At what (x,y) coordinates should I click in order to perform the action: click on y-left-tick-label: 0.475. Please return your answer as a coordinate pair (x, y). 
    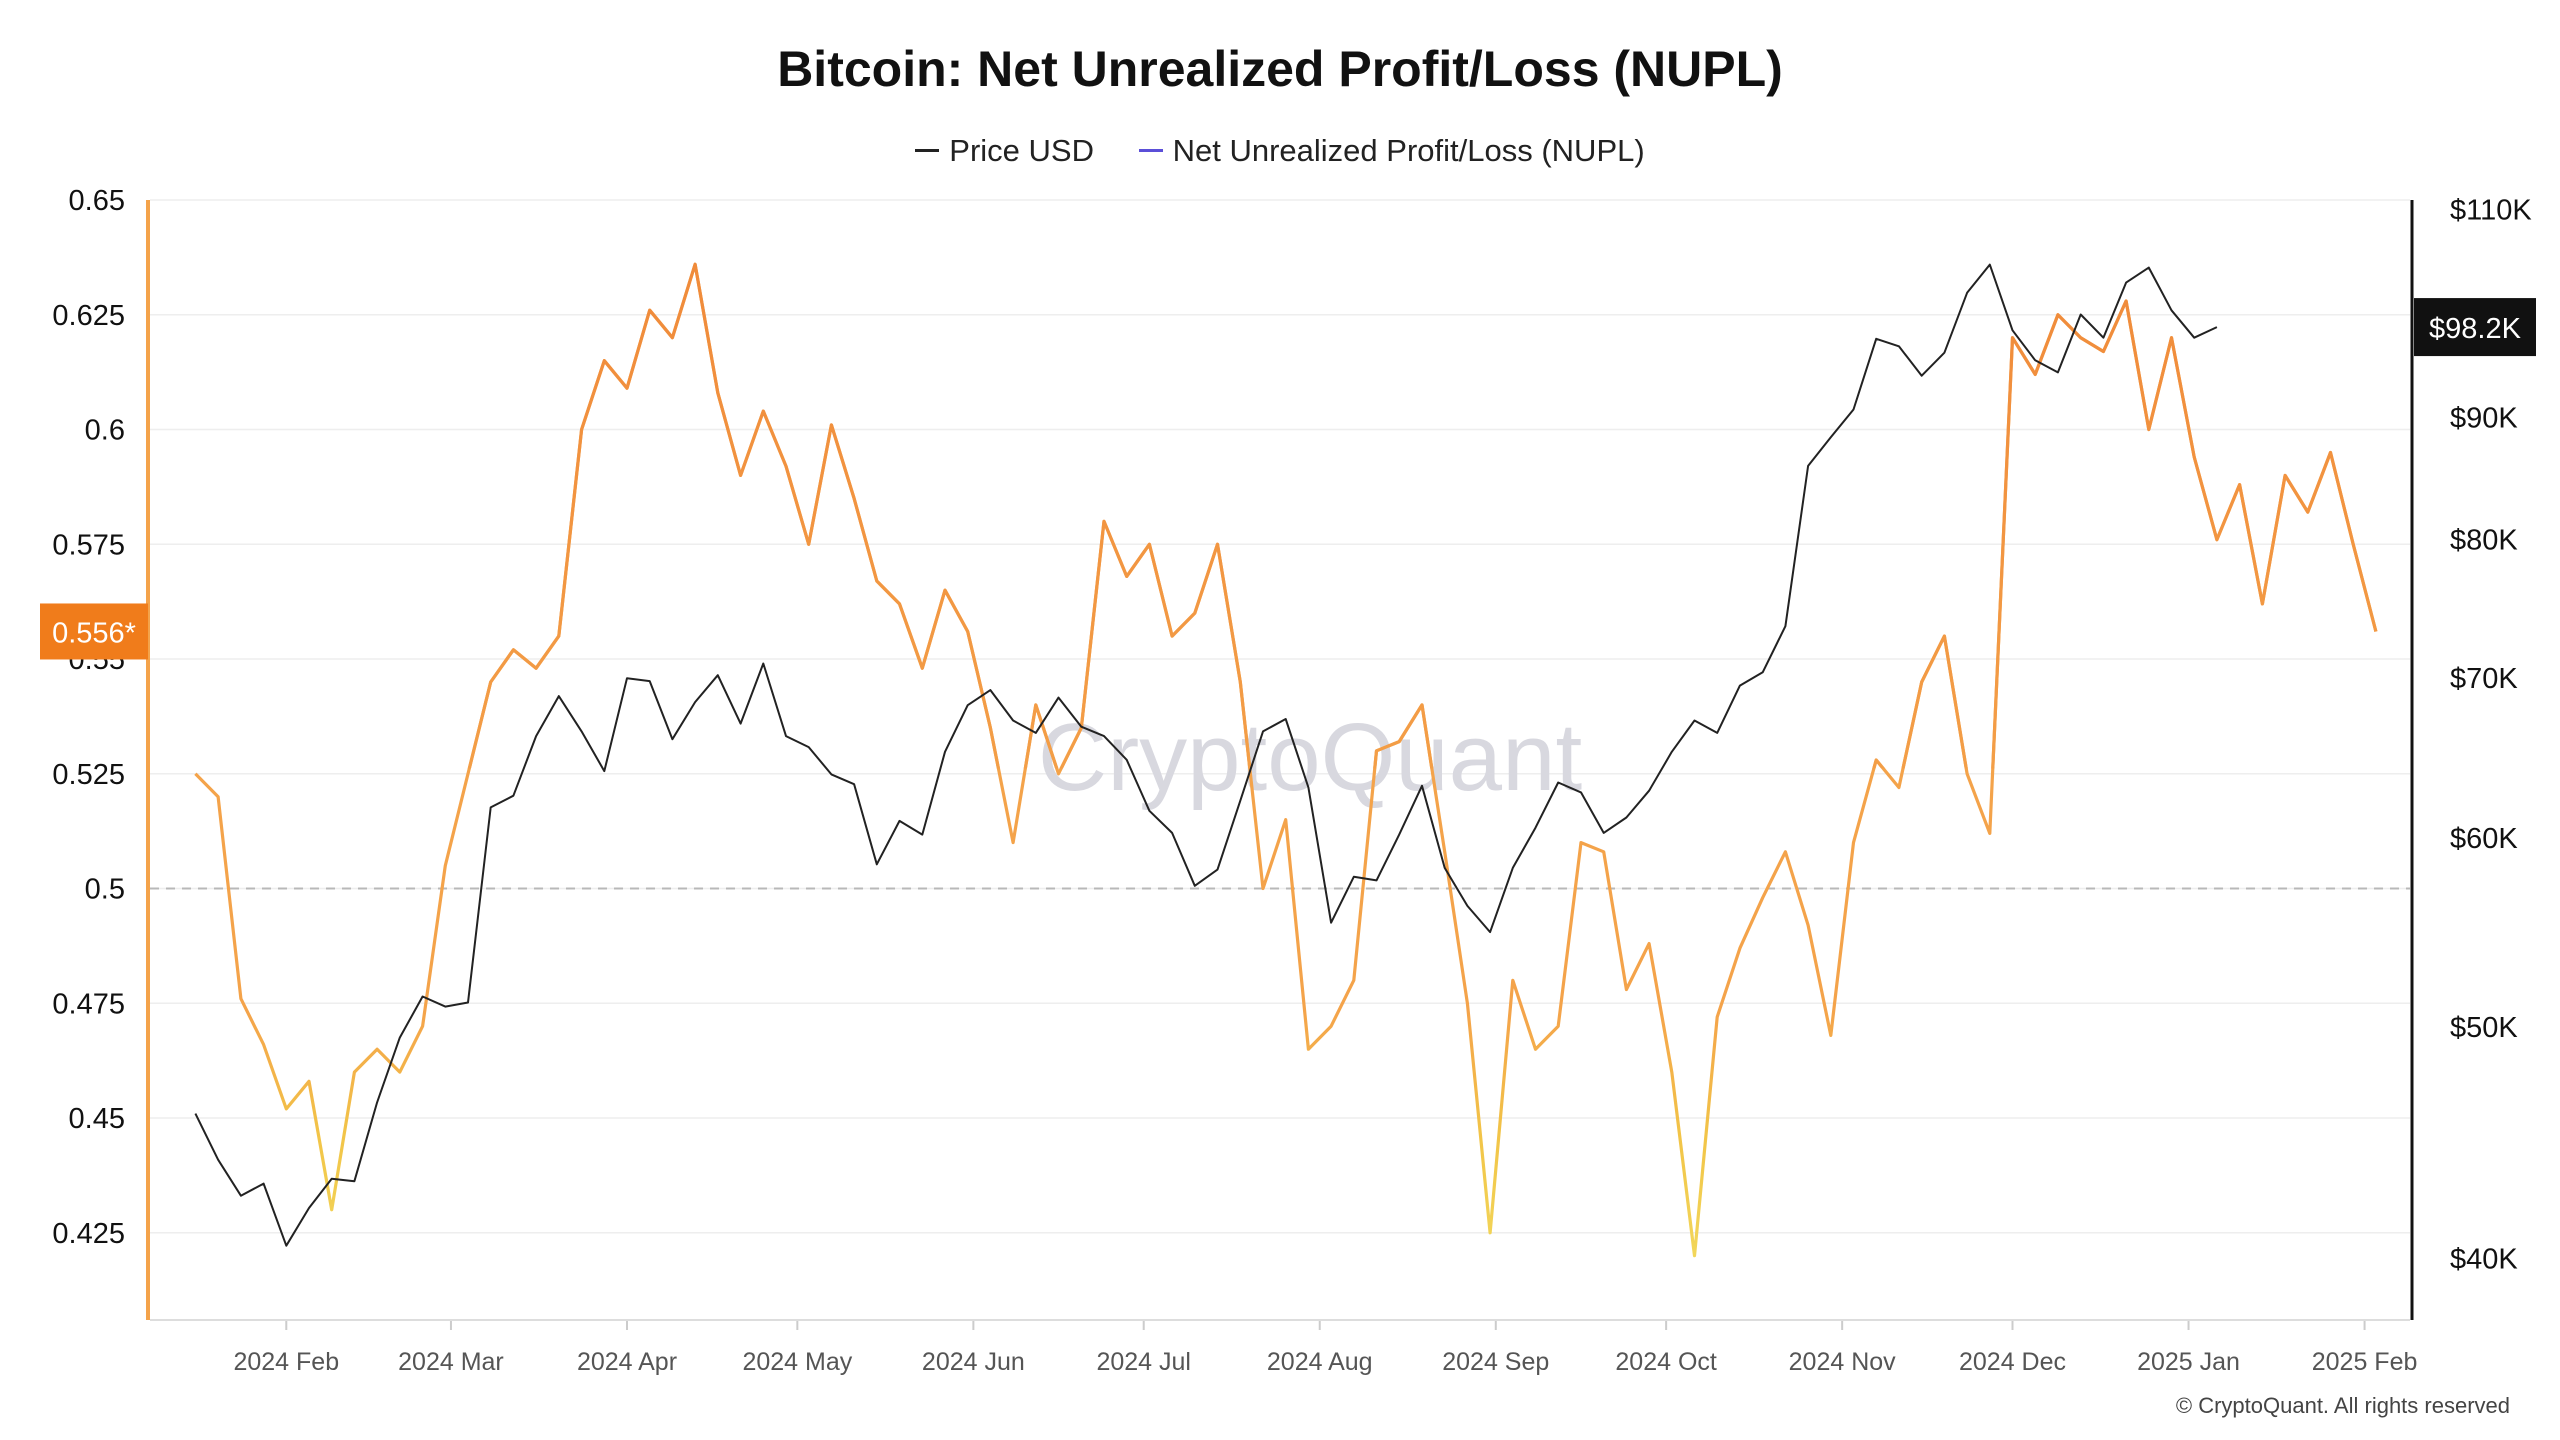
    Looking at the image, I should click on (88, 1004).